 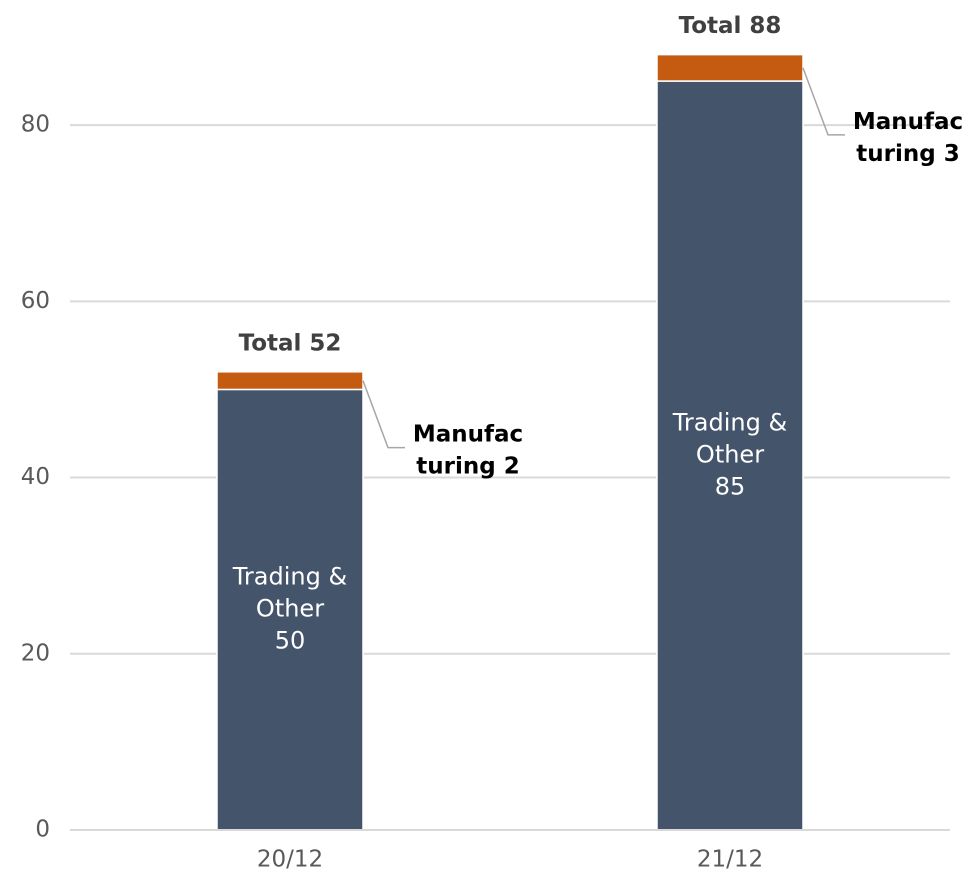 I want to click on y-tick-label: 60, so click(x=35, y=301).